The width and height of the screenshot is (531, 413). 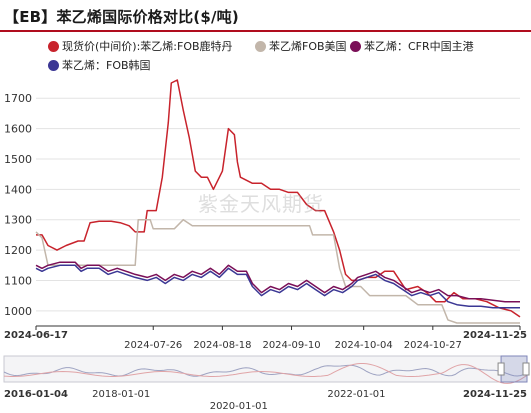 I want to click on legend-item: 苯乙烯：CFR中国主港, so click(x=412, y=46).